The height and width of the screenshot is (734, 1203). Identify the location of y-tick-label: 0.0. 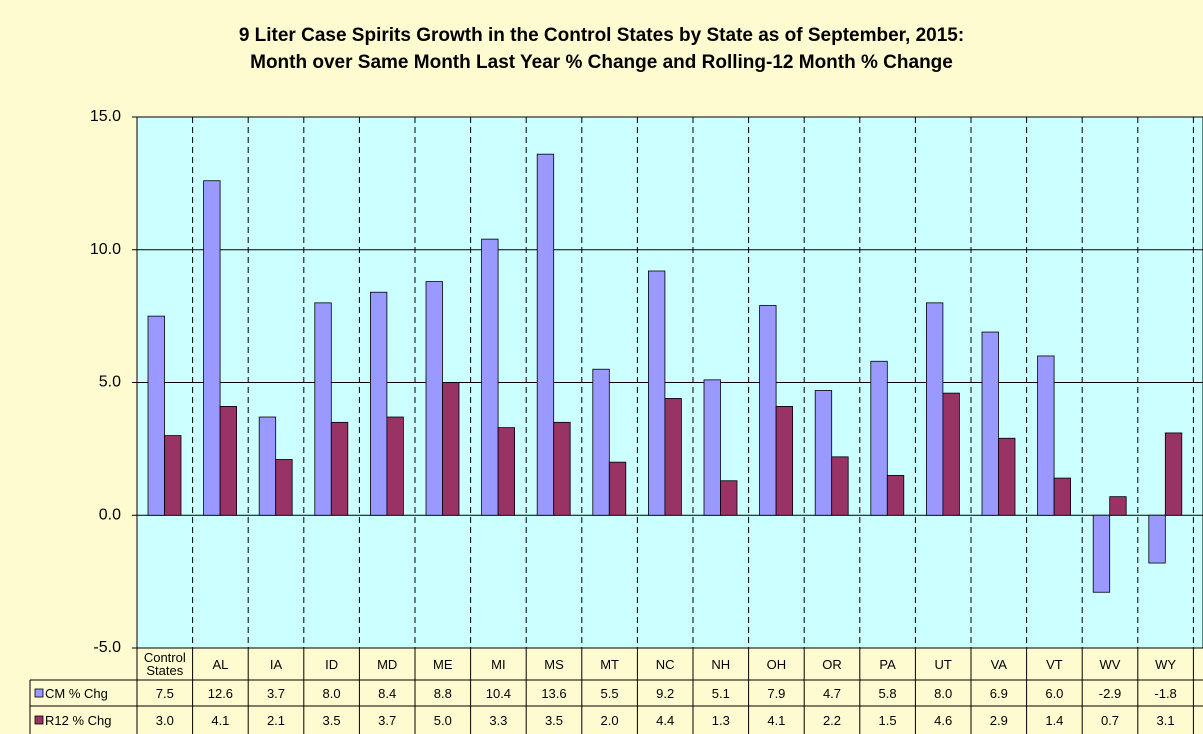
(110, 514).